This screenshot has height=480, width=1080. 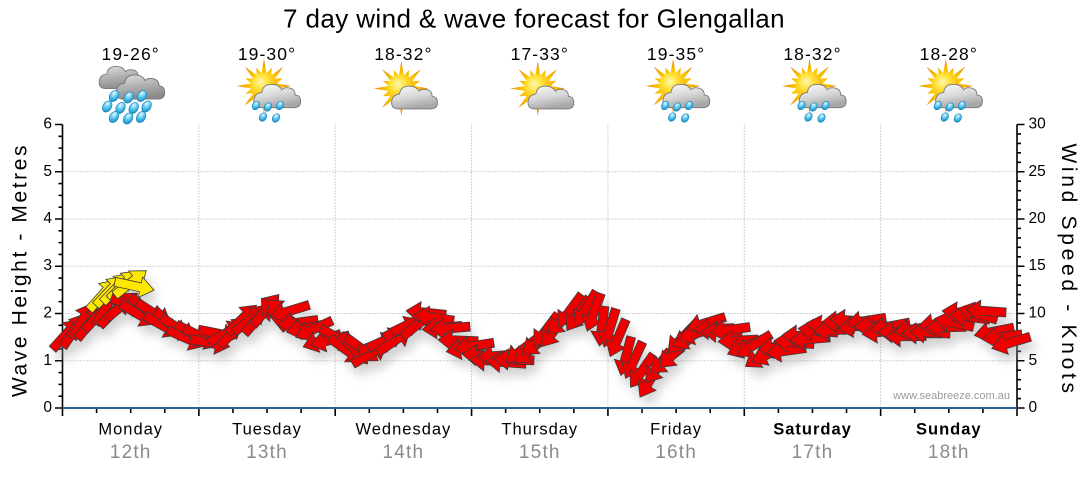 I want to click on svg-text: Sunday, so click(x=949, y=430).